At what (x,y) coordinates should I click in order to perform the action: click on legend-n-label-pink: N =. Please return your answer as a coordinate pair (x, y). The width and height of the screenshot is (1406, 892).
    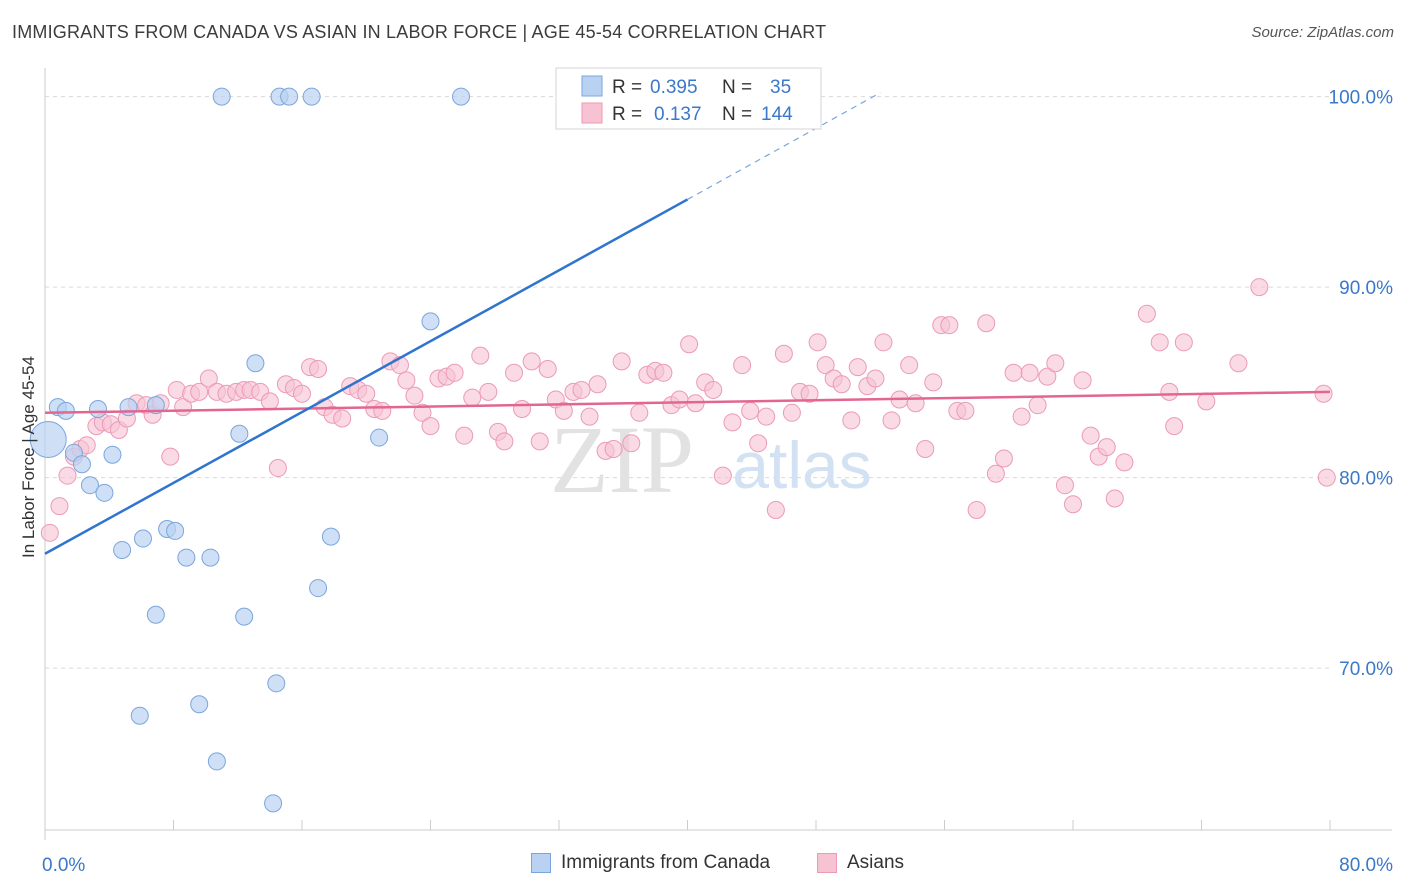
    Looking at the image, I should click on (737, 114).